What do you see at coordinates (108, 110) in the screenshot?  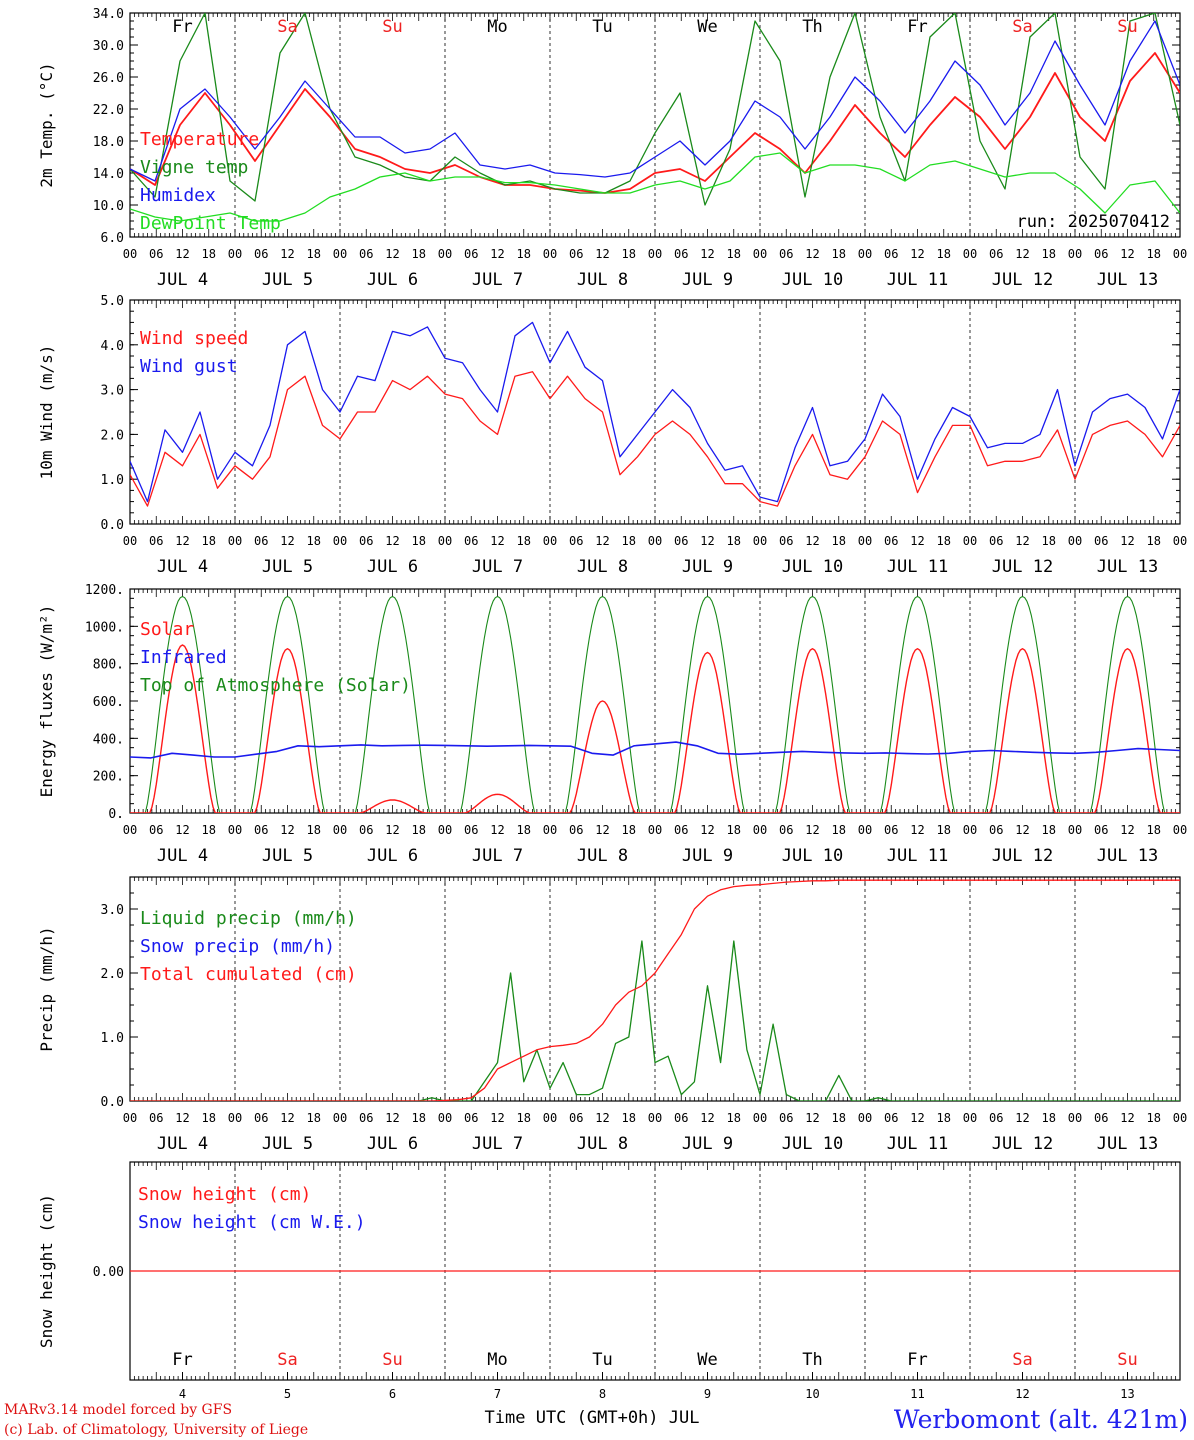 I see `y-tick-label: 22.0` at bounding box center [108, 110].